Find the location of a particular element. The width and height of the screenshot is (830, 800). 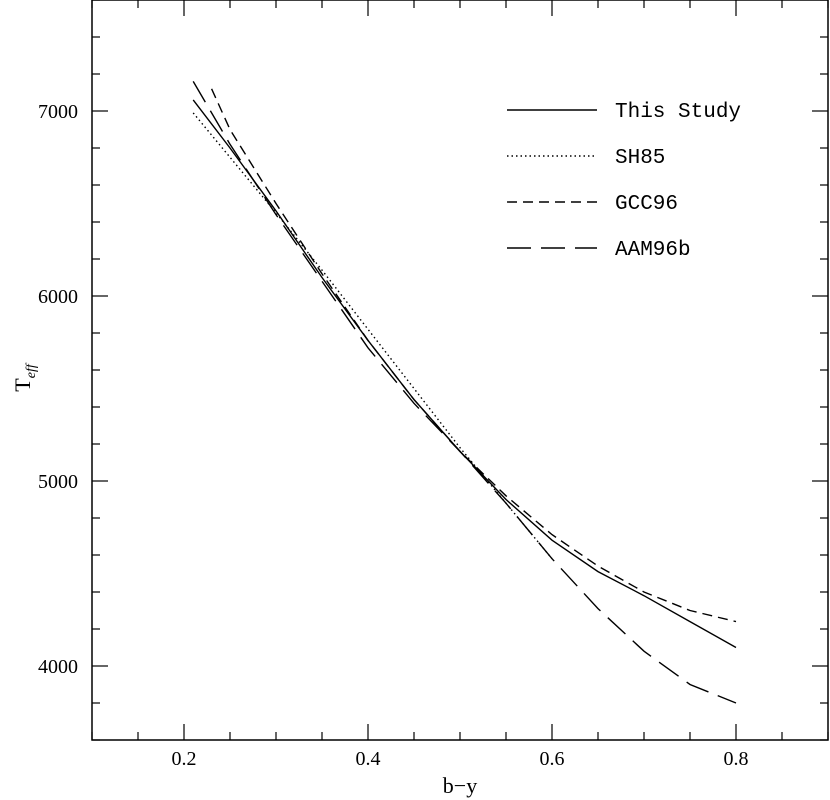

legend-label-0: This Study is located at coordinates (678, 112).